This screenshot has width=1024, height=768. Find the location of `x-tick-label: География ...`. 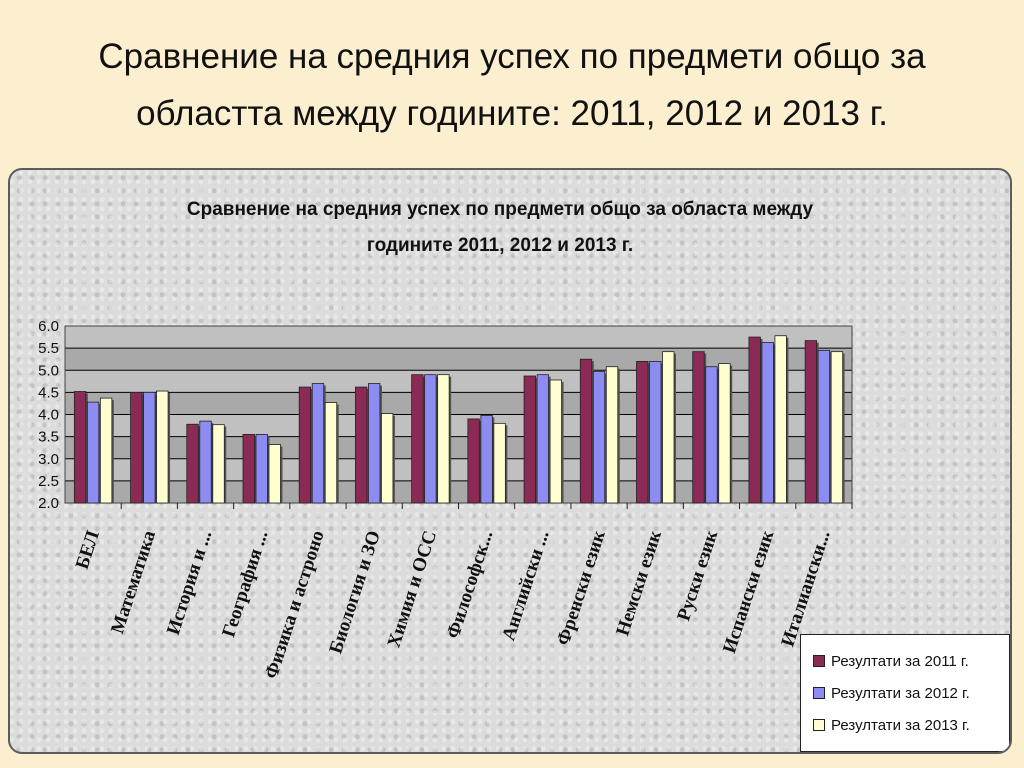

x-tick-label: География ... is located at coordinates (245, 584).